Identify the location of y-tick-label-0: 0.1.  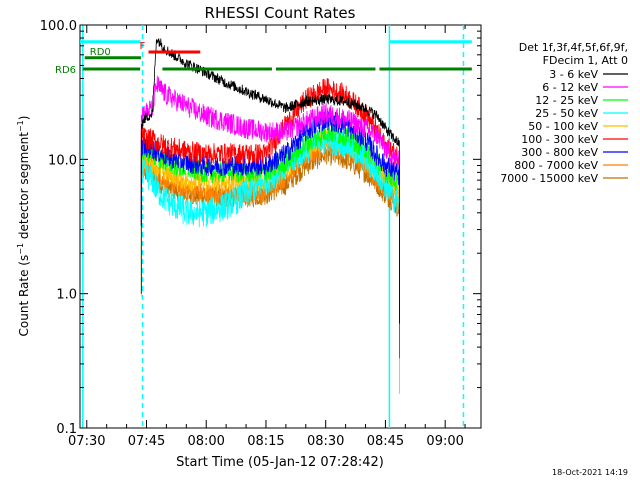
(66, 429).